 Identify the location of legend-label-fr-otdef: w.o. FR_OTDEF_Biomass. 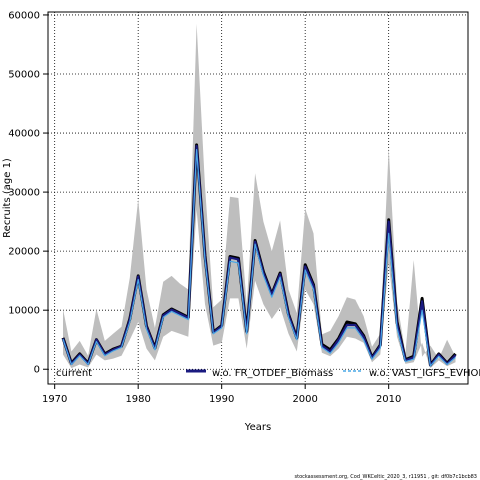
(272, 373).